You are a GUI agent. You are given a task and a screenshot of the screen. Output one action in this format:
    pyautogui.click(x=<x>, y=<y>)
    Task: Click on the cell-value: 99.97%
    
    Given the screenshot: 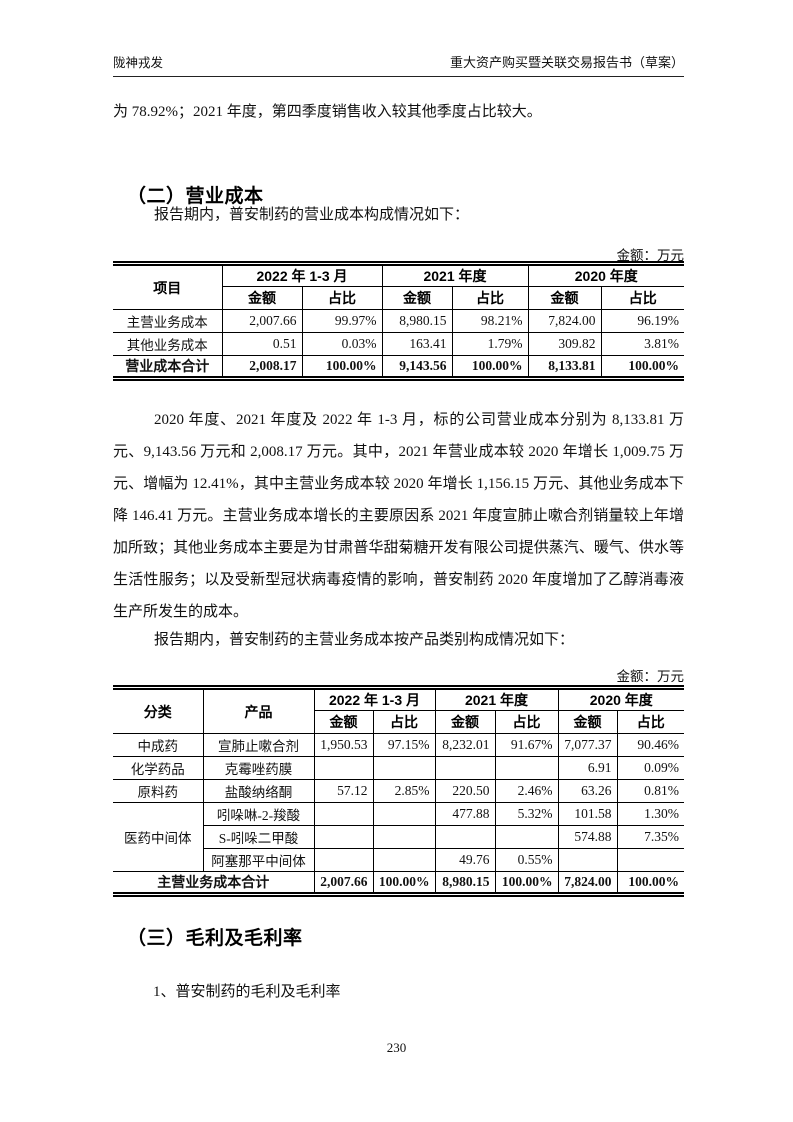 What is the action you would take?
    pyautogui.click(x=342, y=321)
    